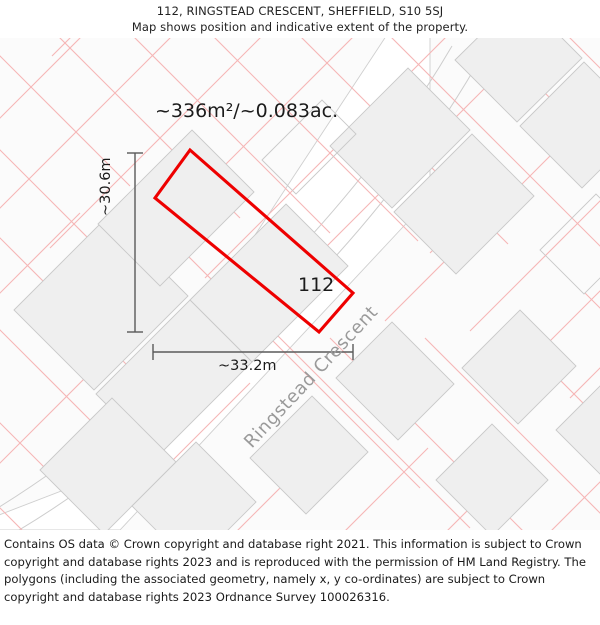  What do you see at coordinates (254, 241) in the screenshot?
I see `subject-property-polygon` at bounding box center [254, 241].